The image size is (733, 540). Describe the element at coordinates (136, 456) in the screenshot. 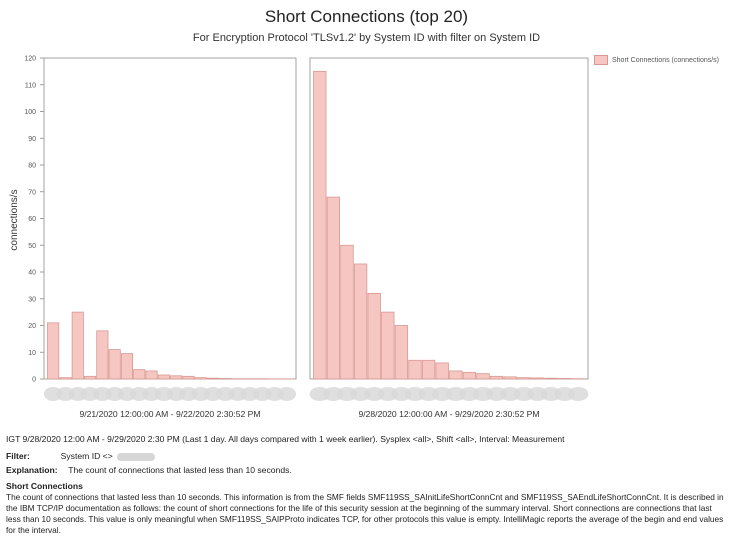

I see `redacted-value` at that location.